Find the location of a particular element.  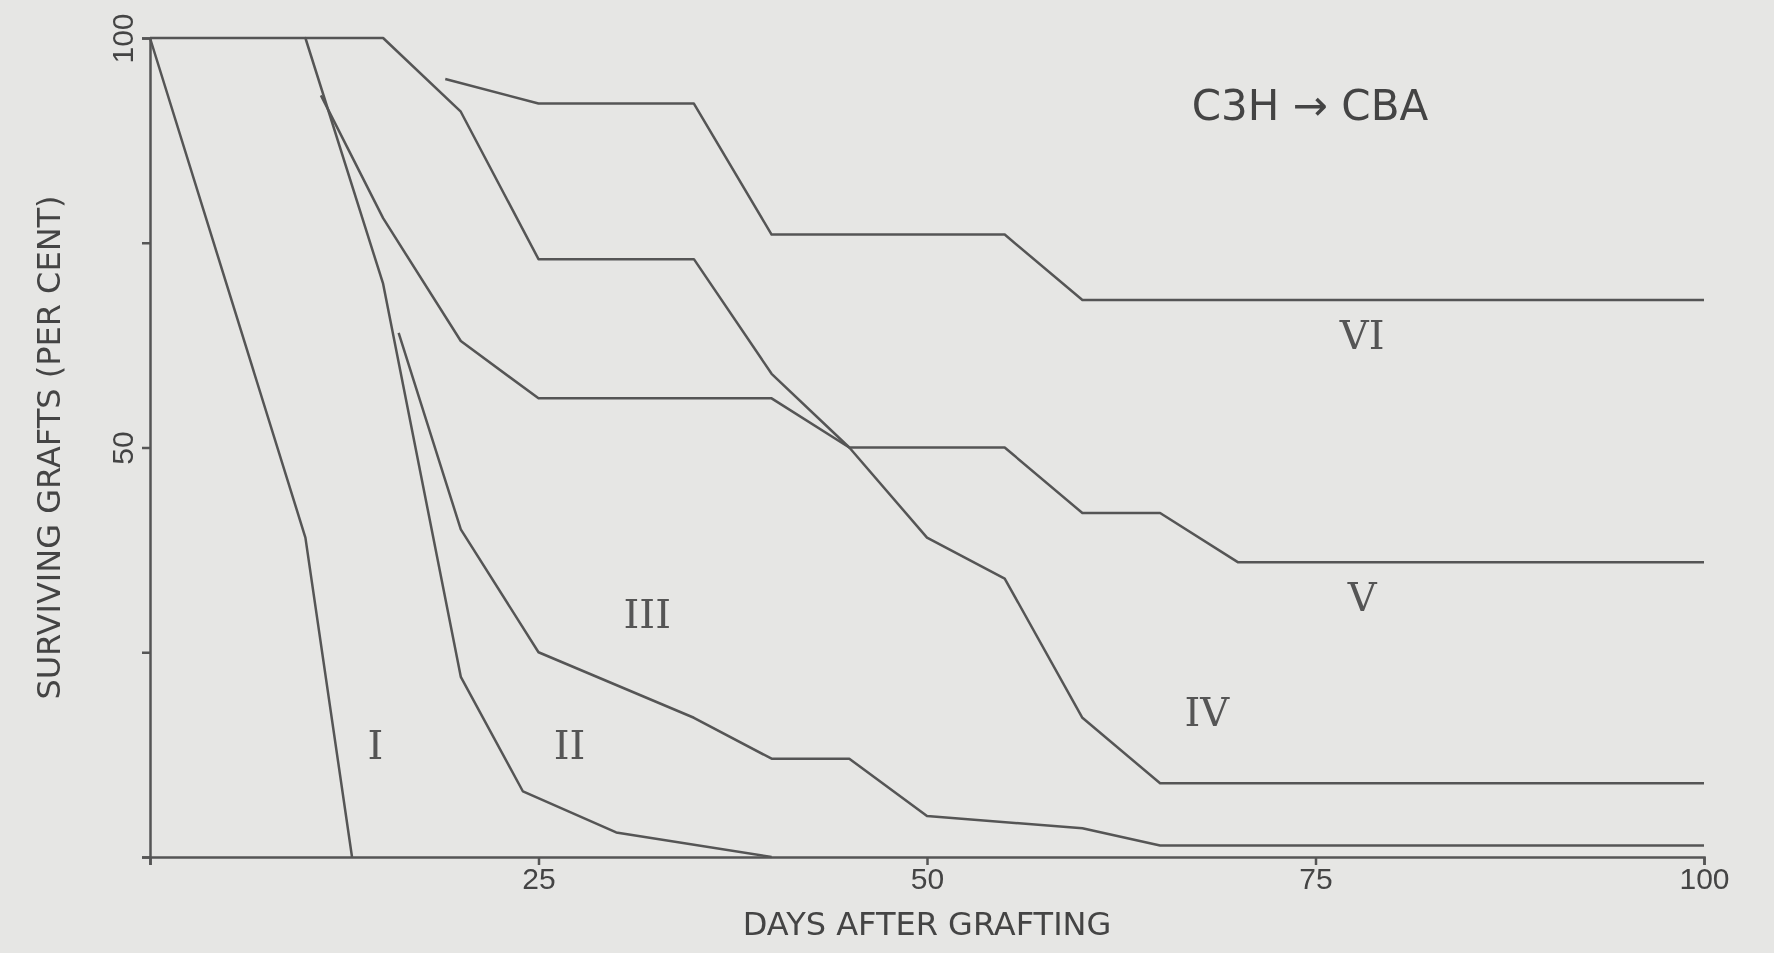

x-axis-title: DAYS AFTER GRAFTING is located at coordinates (927, 924).